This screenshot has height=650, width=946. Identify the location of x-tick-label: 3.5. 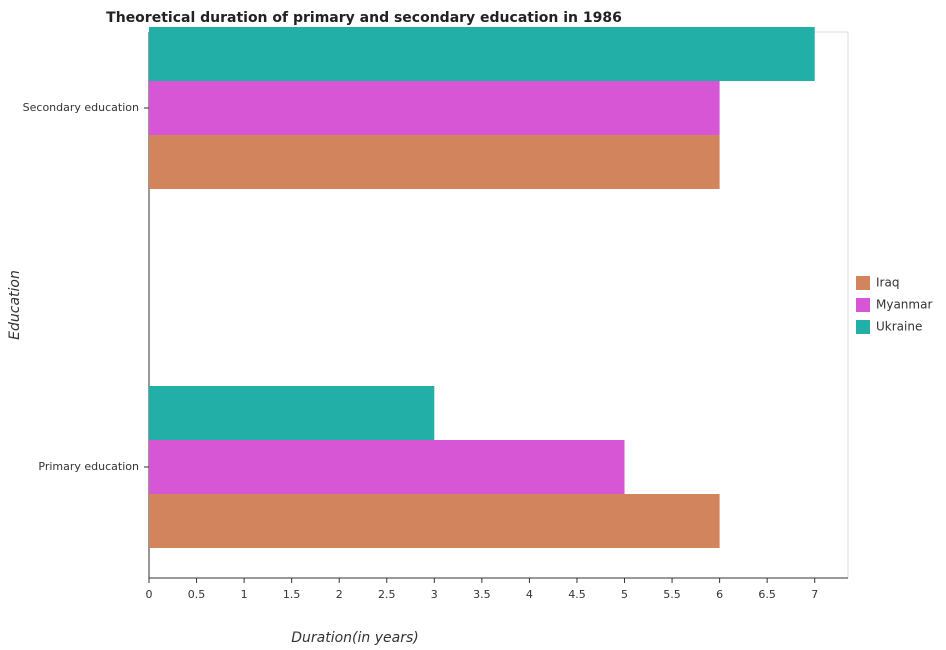
(482, 594).